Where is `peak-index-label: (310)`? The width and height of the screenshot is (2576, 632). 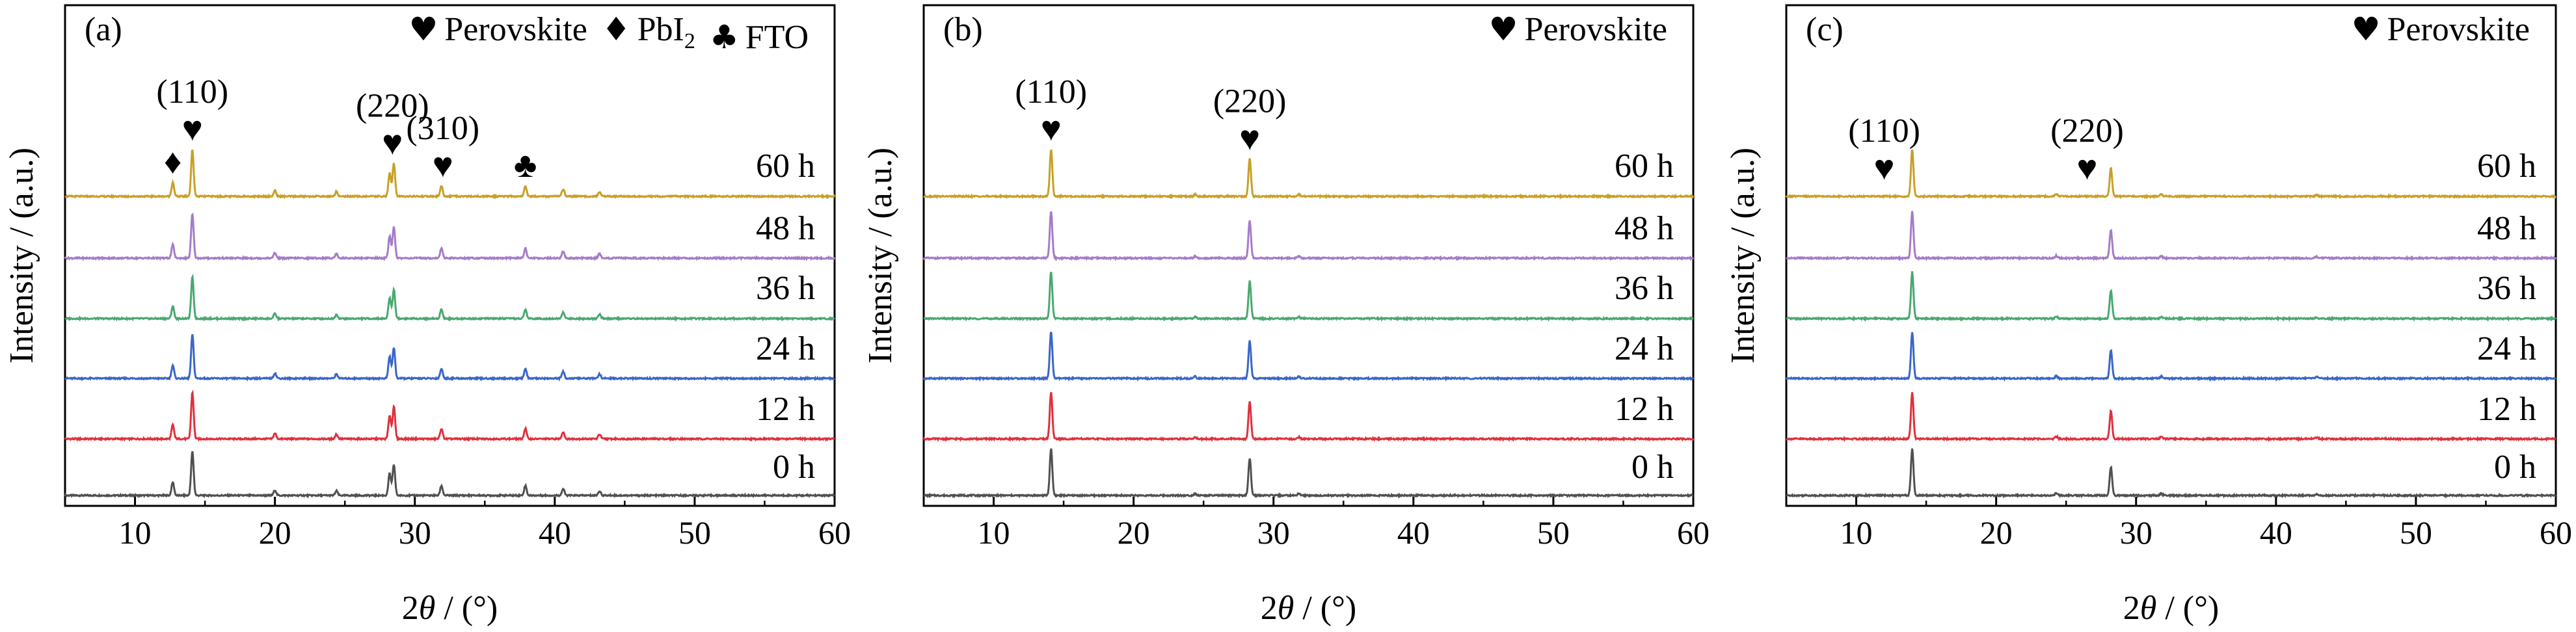 peak-index-label: (310) is located at coordinates (442, 128).